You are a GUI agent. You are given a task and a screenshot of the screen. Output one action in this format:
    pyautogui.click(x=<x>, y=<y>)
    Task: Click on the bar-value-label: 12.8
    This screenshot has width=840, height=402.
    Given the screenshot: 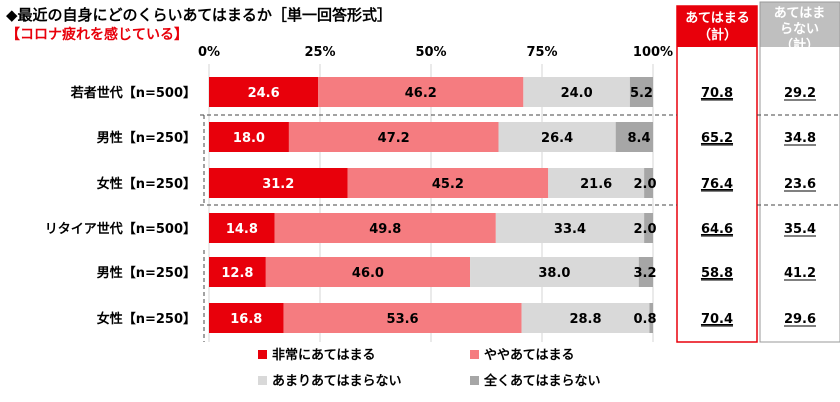 What is the action you would take?
    pyautogui.click(x=237, y=273)
    